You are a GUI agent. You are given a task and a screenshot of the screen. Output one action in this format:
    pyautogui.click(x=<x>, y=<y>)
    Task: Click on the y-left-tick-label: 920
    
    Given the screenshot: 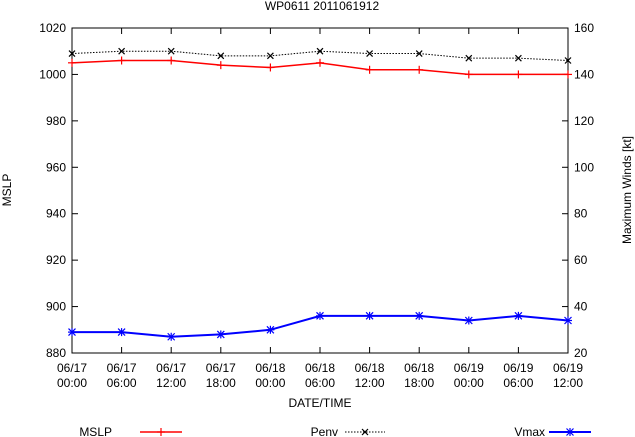 What is the action you would take?
    pyautogui.click(x=56, y=260)
    